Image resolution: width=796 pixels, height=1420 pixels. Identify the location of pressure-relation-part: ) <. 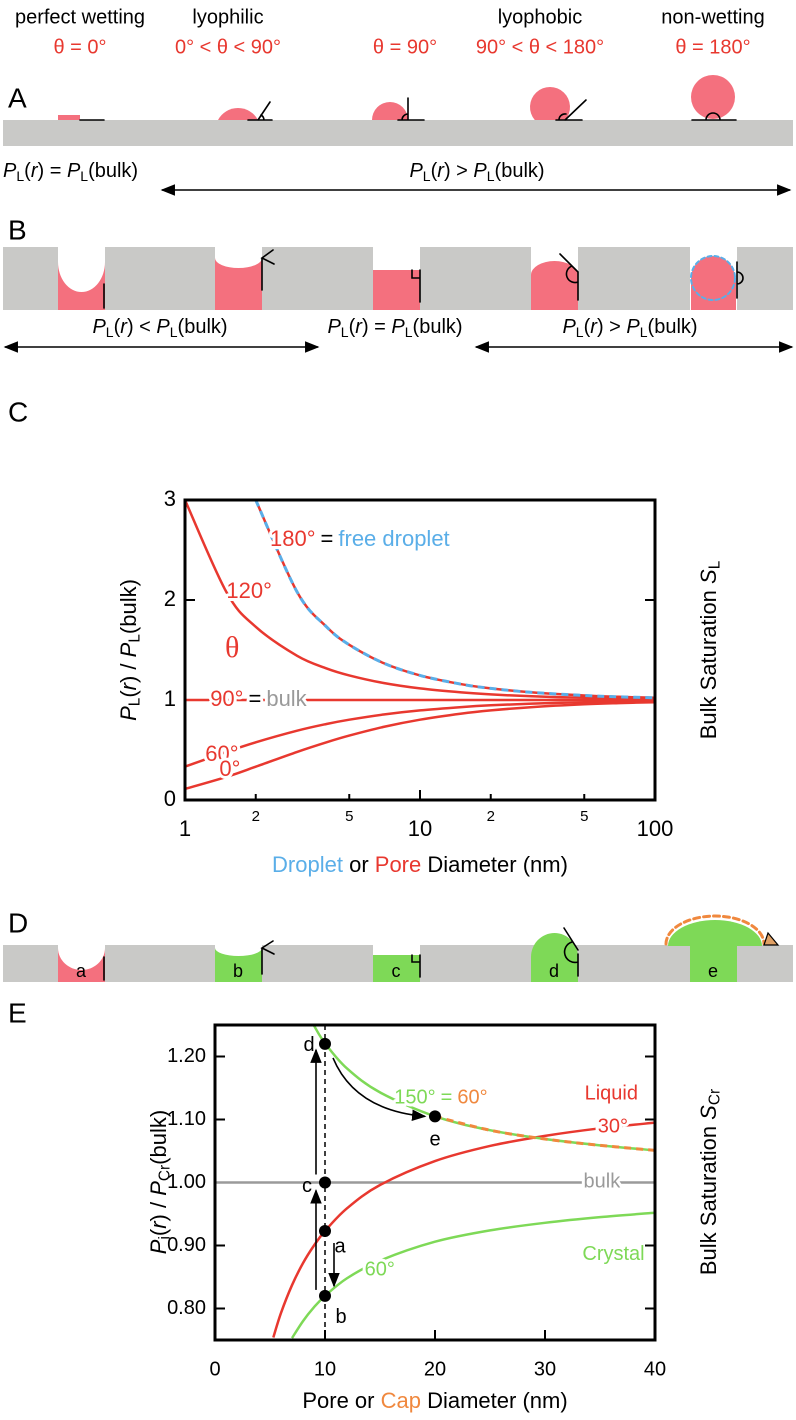
(141, 327).